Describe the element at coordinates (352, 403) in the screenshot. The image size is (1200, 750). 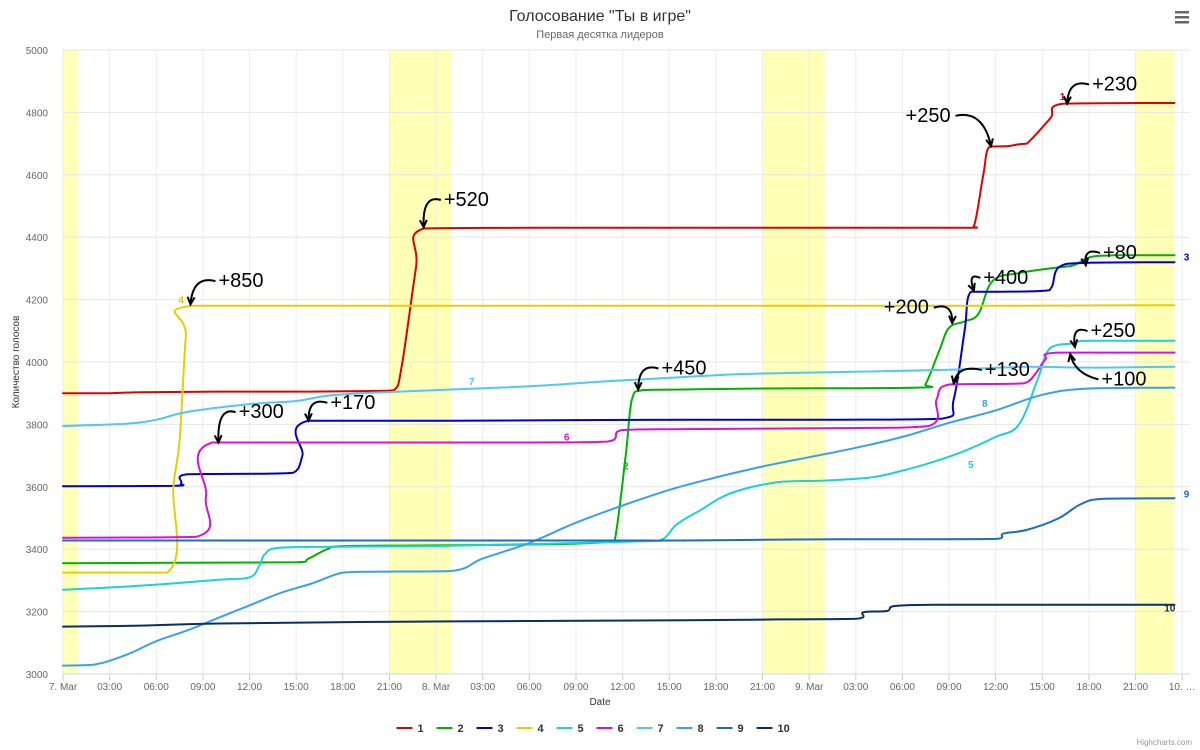
I see `annotation-label: +170` at that location.